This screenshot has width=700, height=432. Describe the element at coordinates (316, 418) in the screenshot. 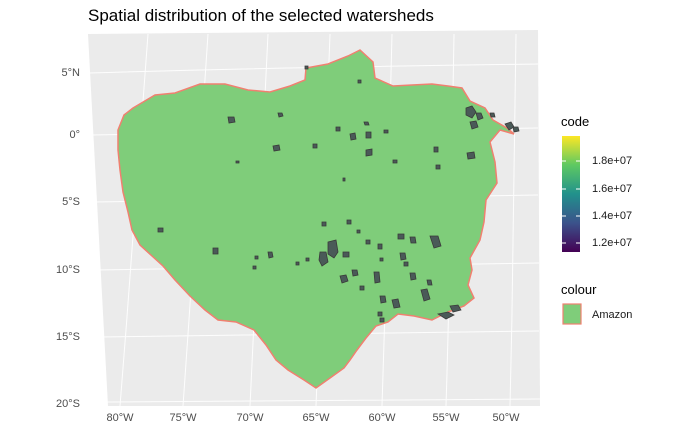

I see `lon-tick-label: 65°W` at that location.